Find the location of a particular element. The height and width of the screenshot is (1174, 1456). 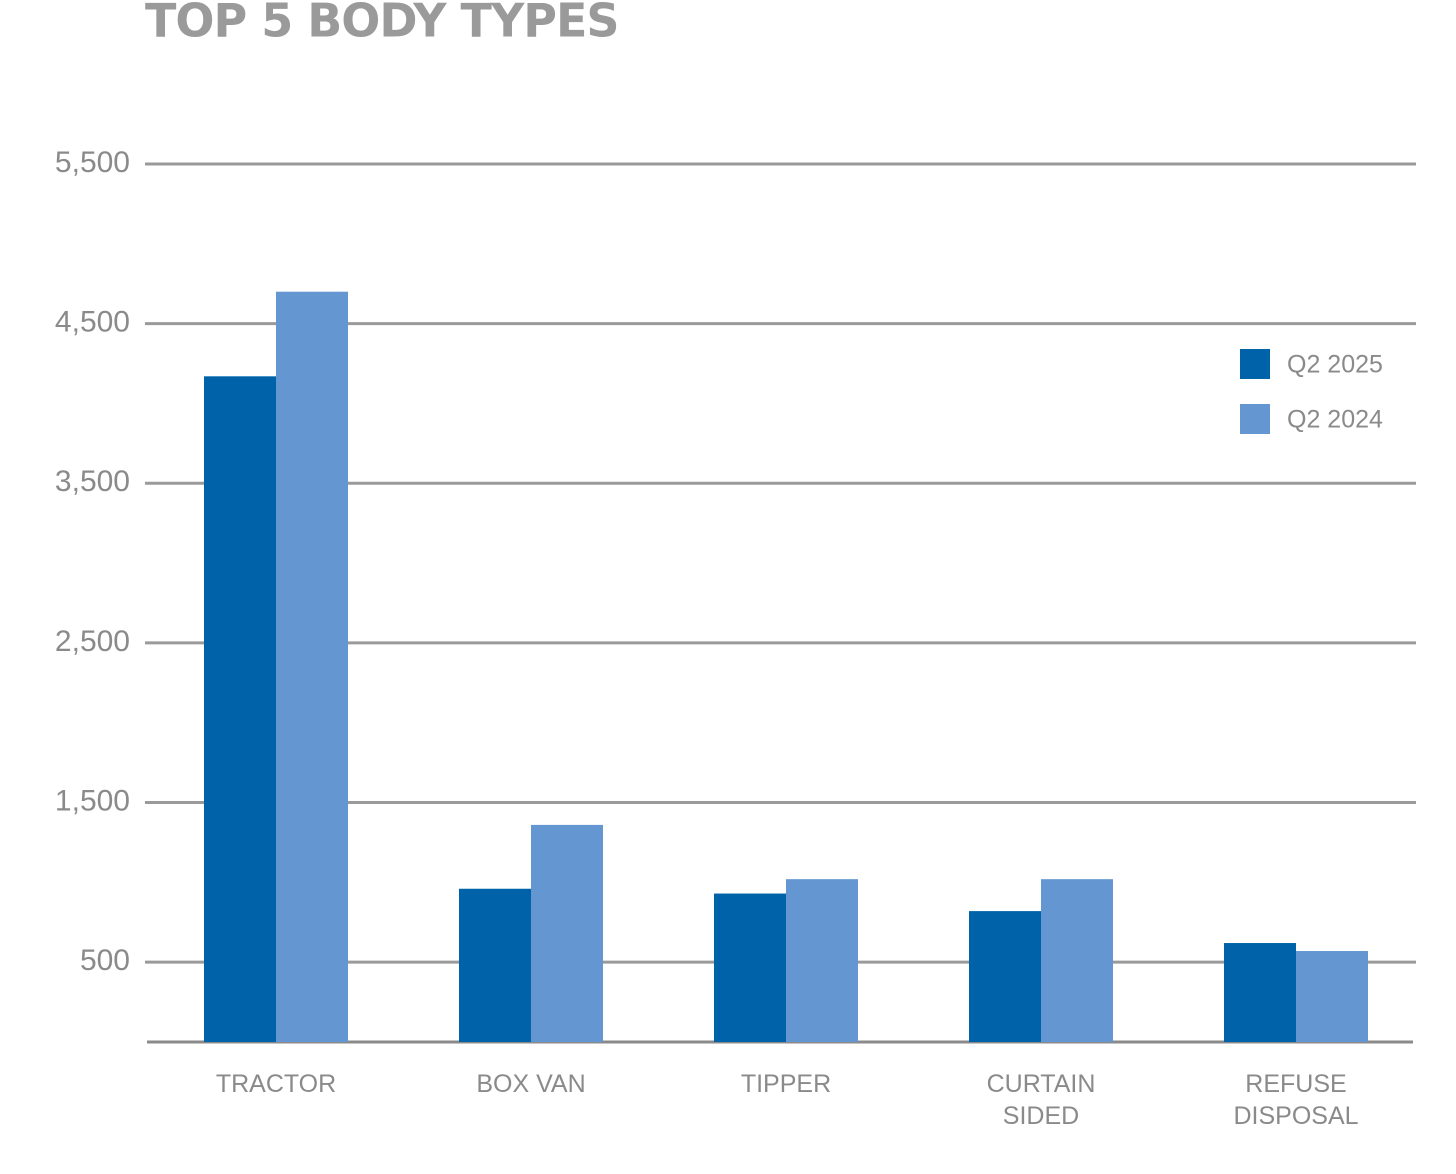

legend-label: Q2 2024 is located at coordinates (1335, 420).